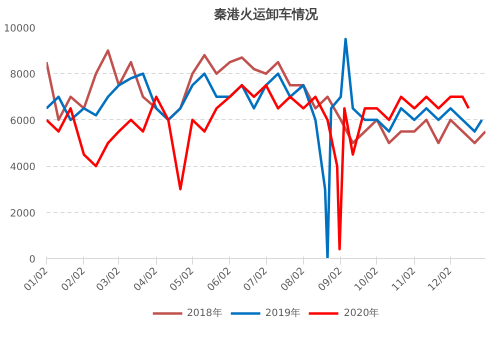 The image size is (500, 362). Describe the element at coordinates (32, 260) in the screenshot. I see `y-tick-label: 0` at that location.